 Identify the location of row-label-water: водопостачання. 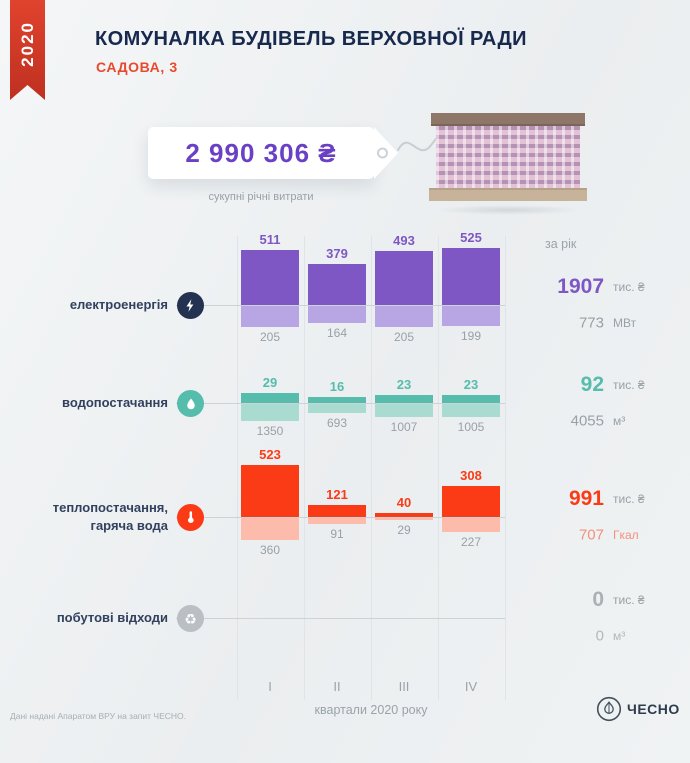
(115, 402).